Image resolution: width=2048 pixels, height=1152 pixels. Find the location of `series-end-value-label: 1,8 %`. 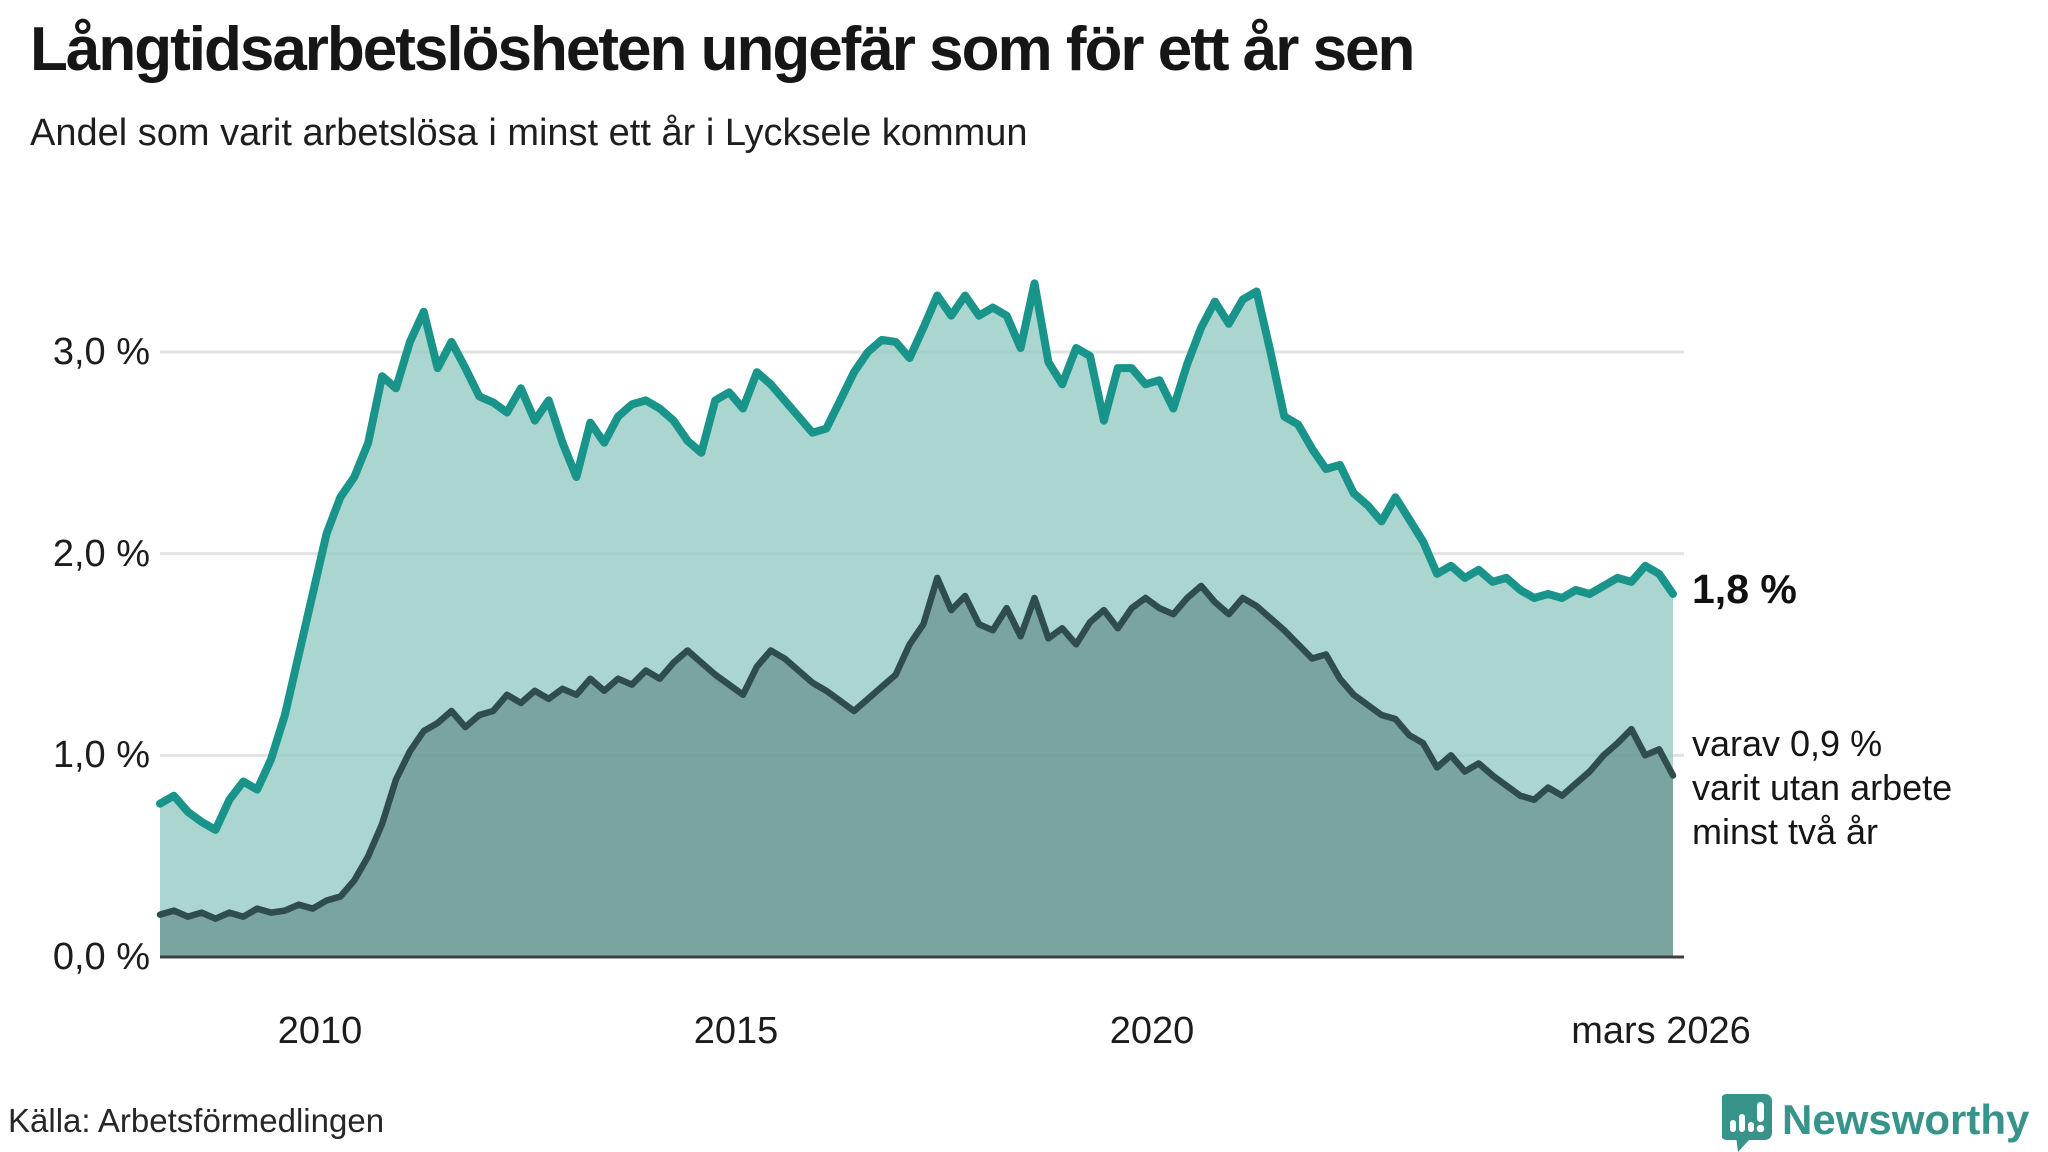

series-end-value-label: 1,8 % is located at coordinates (1744, 589).